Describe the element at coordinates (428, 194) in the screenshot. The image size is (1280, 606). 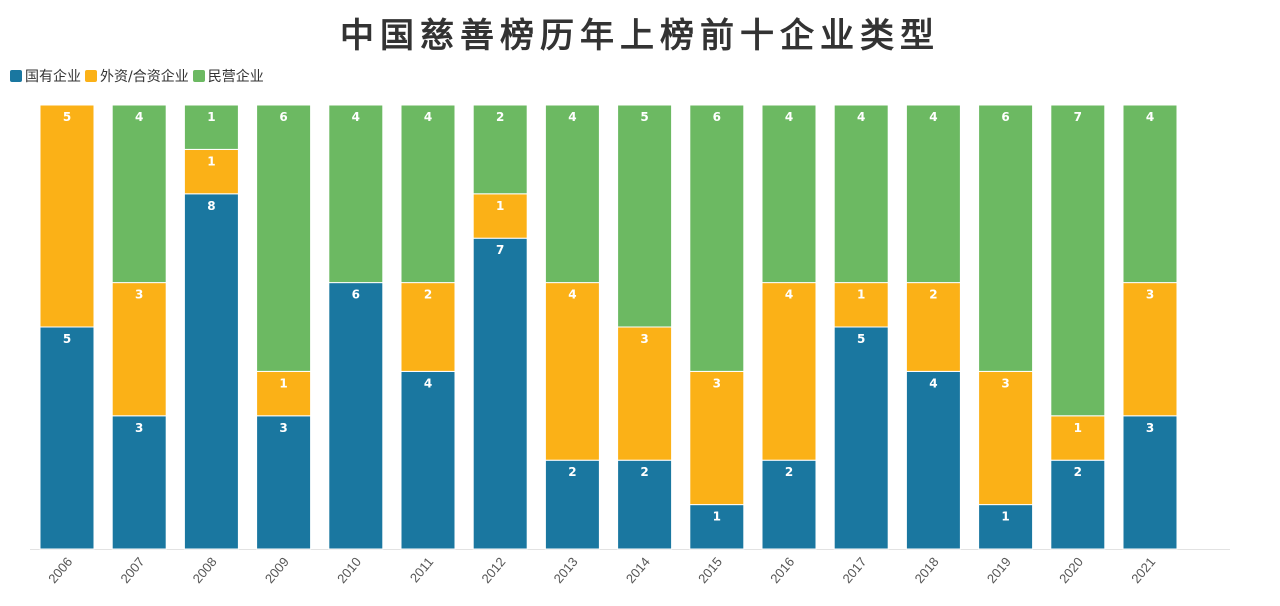
I see `bar-segment-2011-s2` at that location.